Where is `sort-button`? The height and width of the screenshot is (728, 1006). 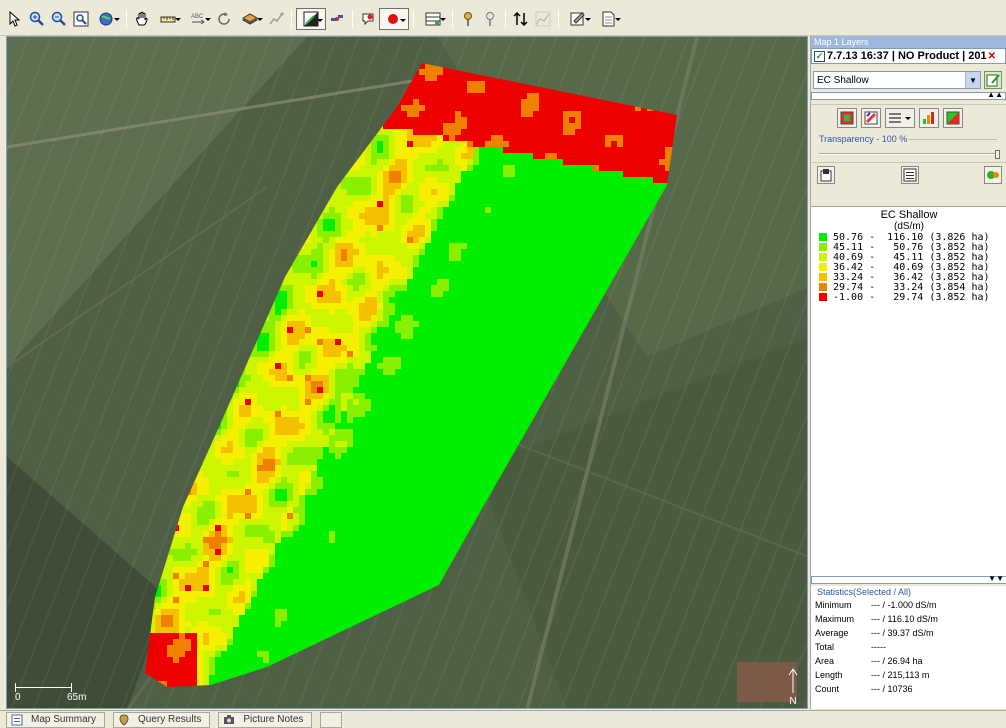 sort-button is located at coordinates (521, 19).